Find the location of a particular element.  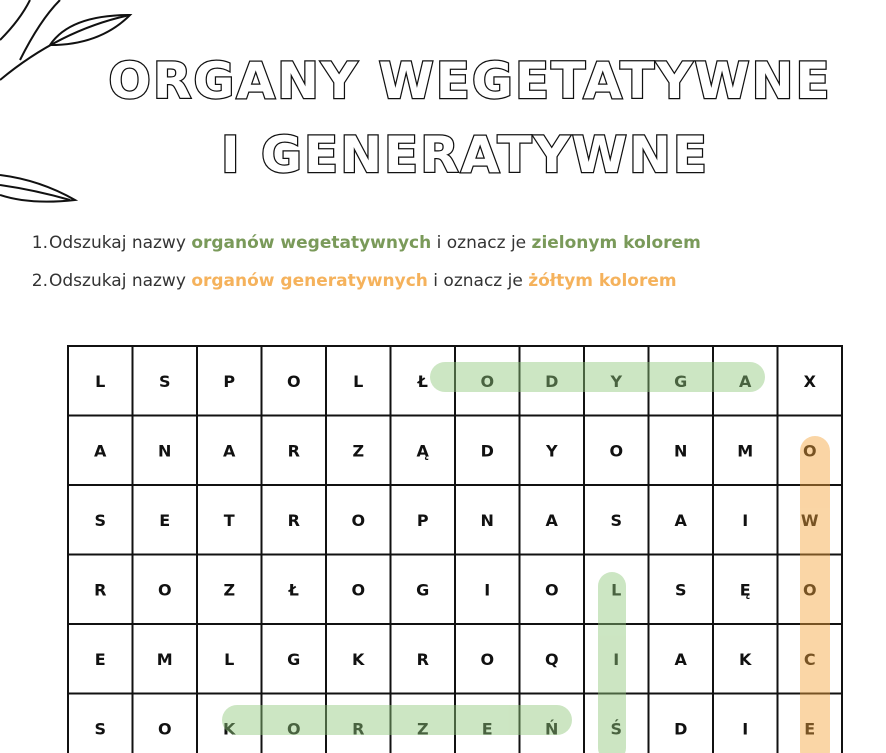

title-line: I GENERATYWNE is located at coordinates (465, 155).